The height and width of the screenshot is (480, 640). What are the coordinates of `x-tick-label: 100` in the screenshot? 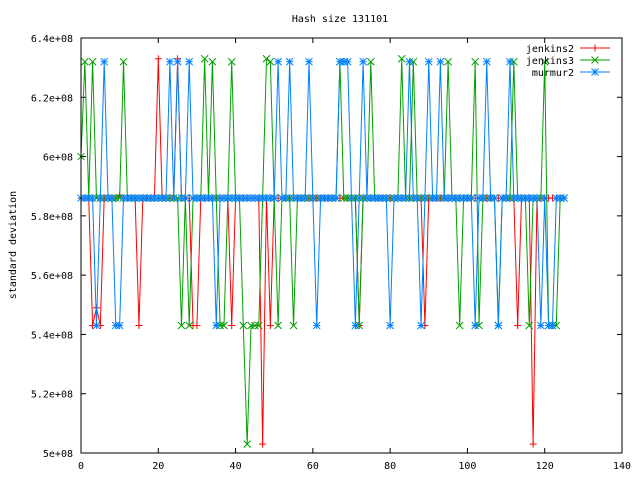 It's located at (467, 466).